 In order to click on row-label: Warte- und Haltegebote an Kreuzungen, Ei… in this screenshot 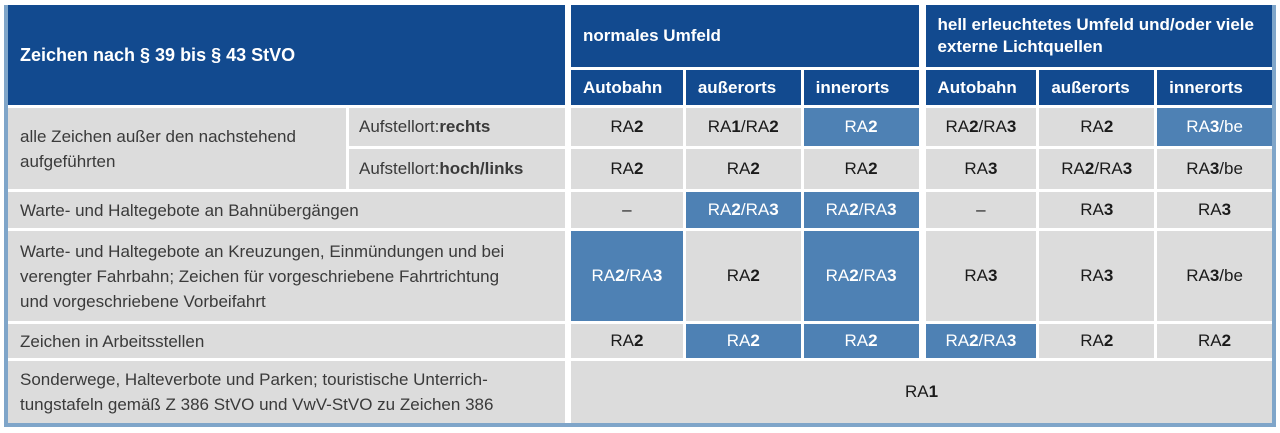, I will do `click(286, 276)`.